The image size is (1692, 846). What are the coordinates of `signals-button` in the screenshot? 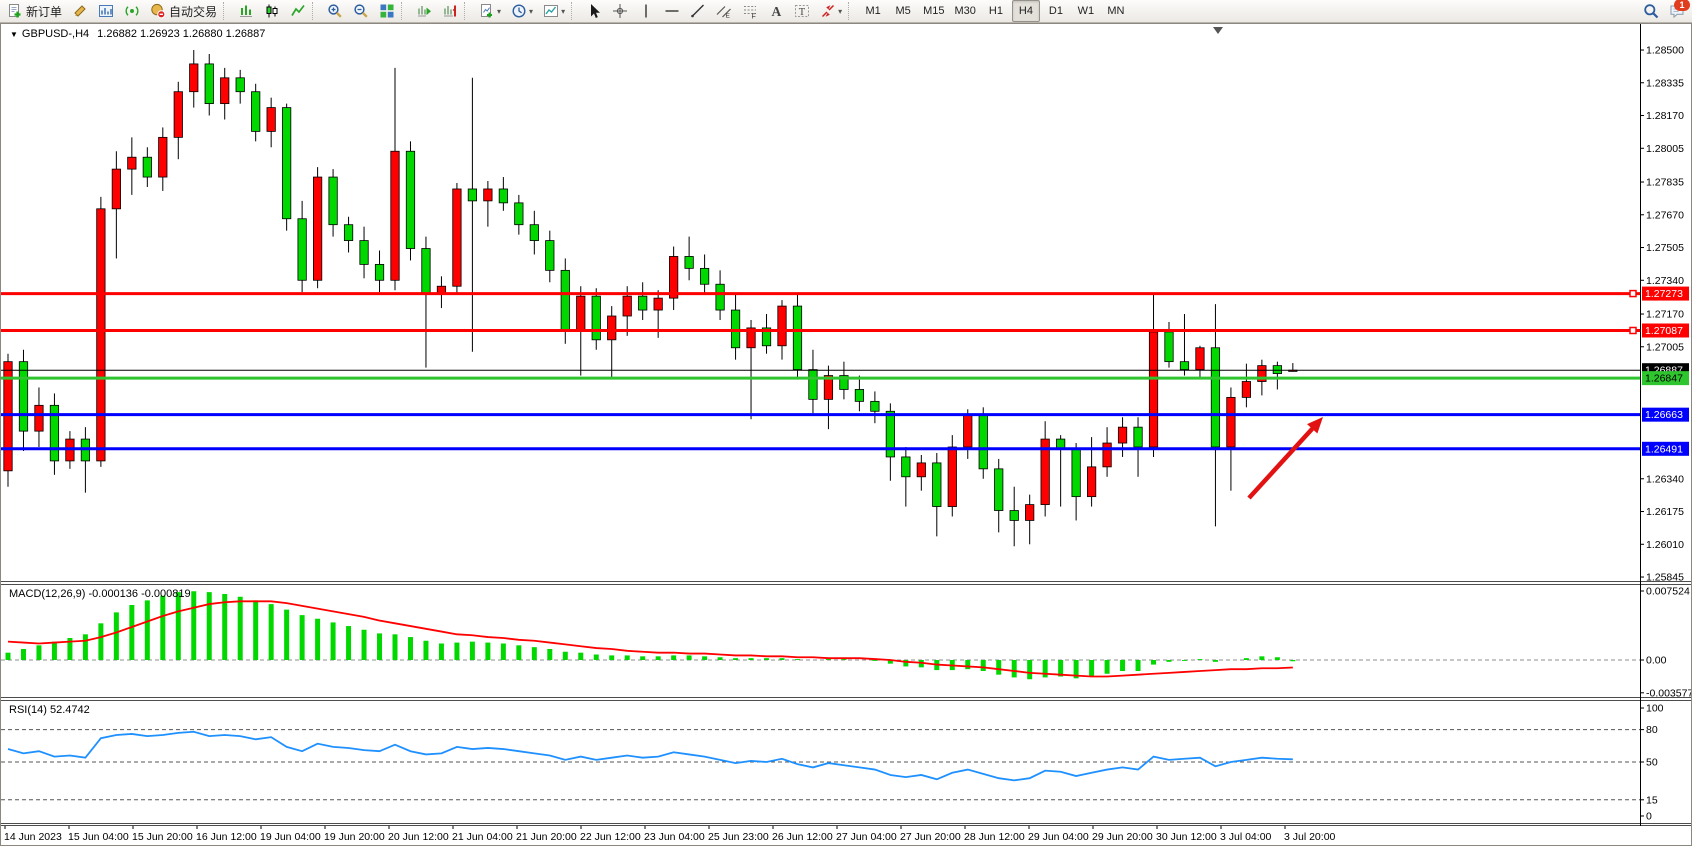 It's located at (132, 11).